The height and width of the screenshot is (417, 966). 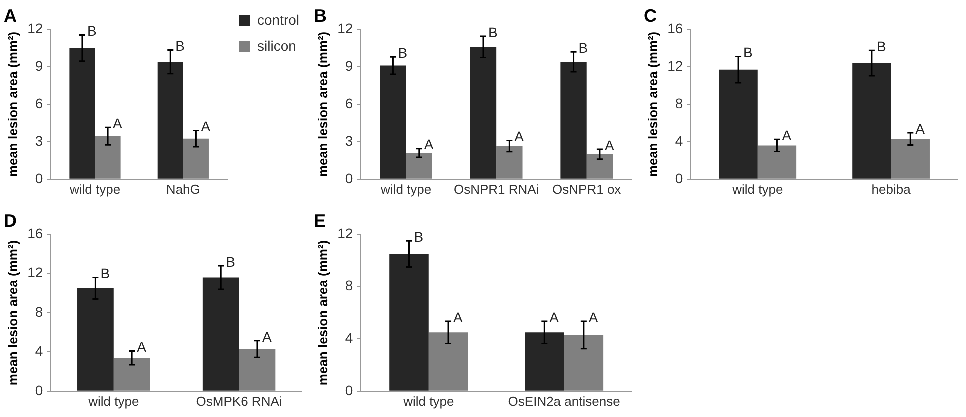 I want to click on x-tick-label: OsNPR1 ox, so click(x=587, y=189).